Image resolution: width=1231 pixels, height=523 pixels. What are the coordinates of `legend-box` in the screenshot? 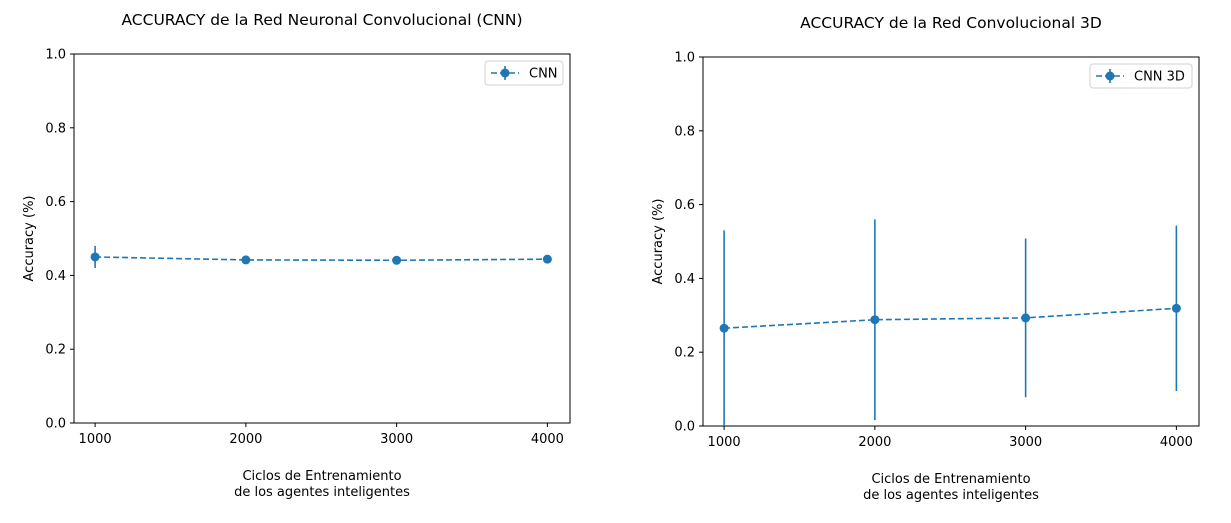 It's located at (1141, 76).